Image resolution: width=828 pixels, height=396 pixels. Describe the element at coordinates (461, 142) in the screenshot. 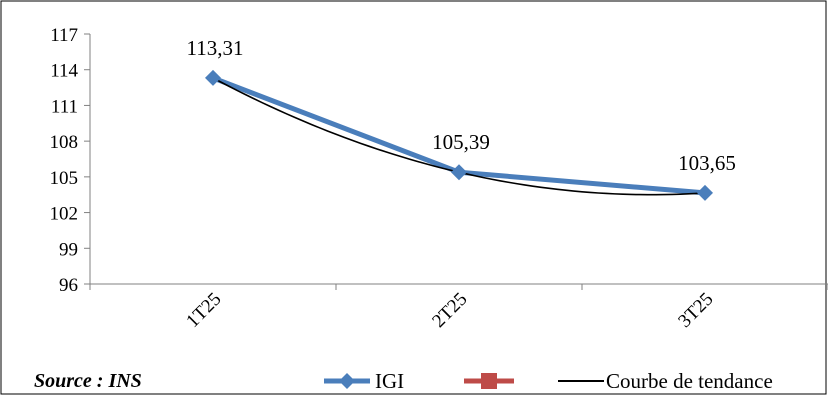

I see `data-label: 105,39` at that location.